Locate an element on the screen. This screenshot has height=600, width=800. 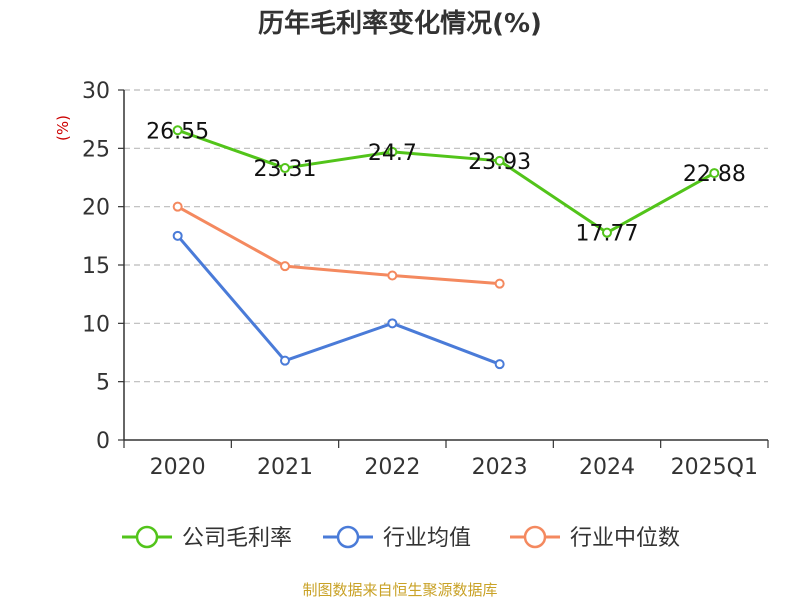
data-label: 23.31 is located at coordinates (285, 169).